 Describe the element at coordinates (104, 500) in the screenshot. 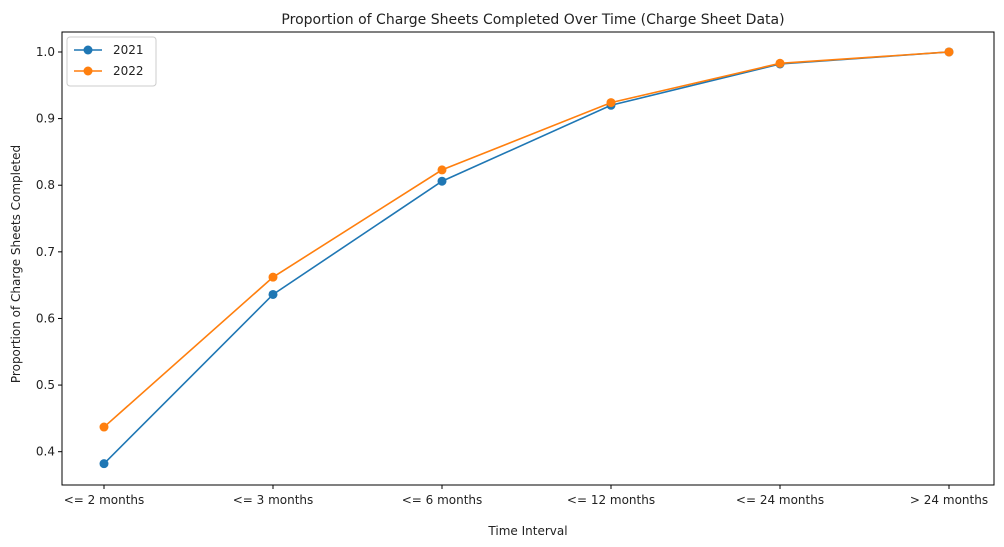

I see `x-tick-label: <= 2 months` at that location.